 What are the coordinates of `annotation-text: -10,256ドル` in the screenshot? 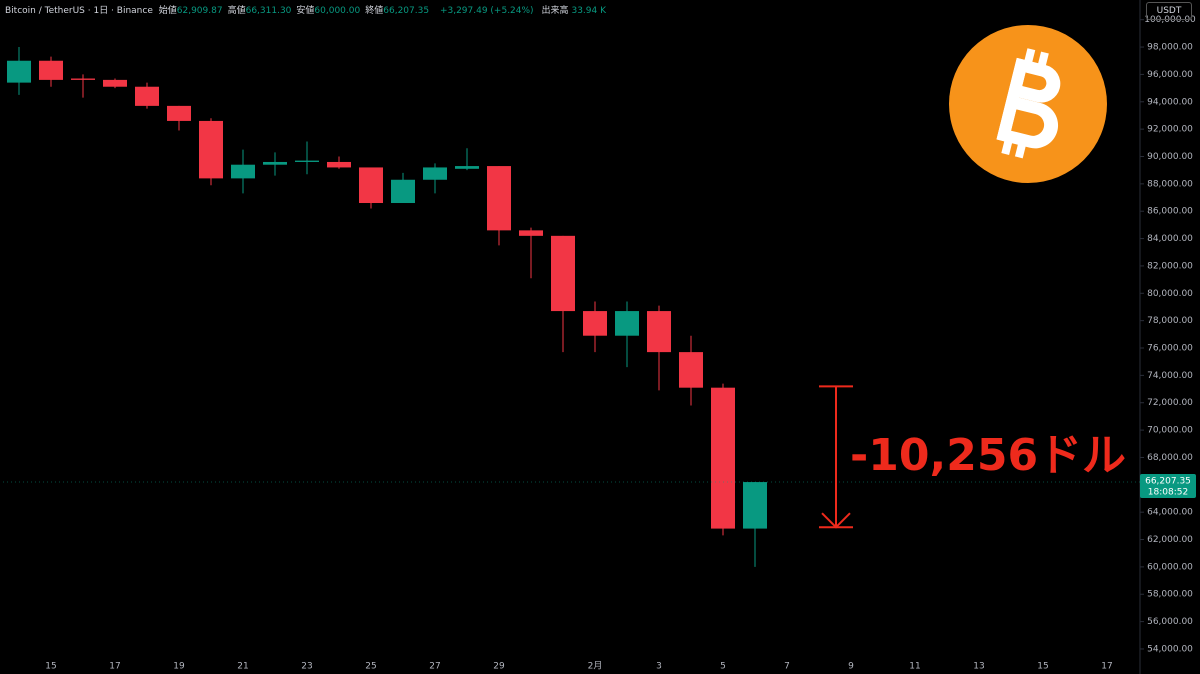 It's located at (988, 455).